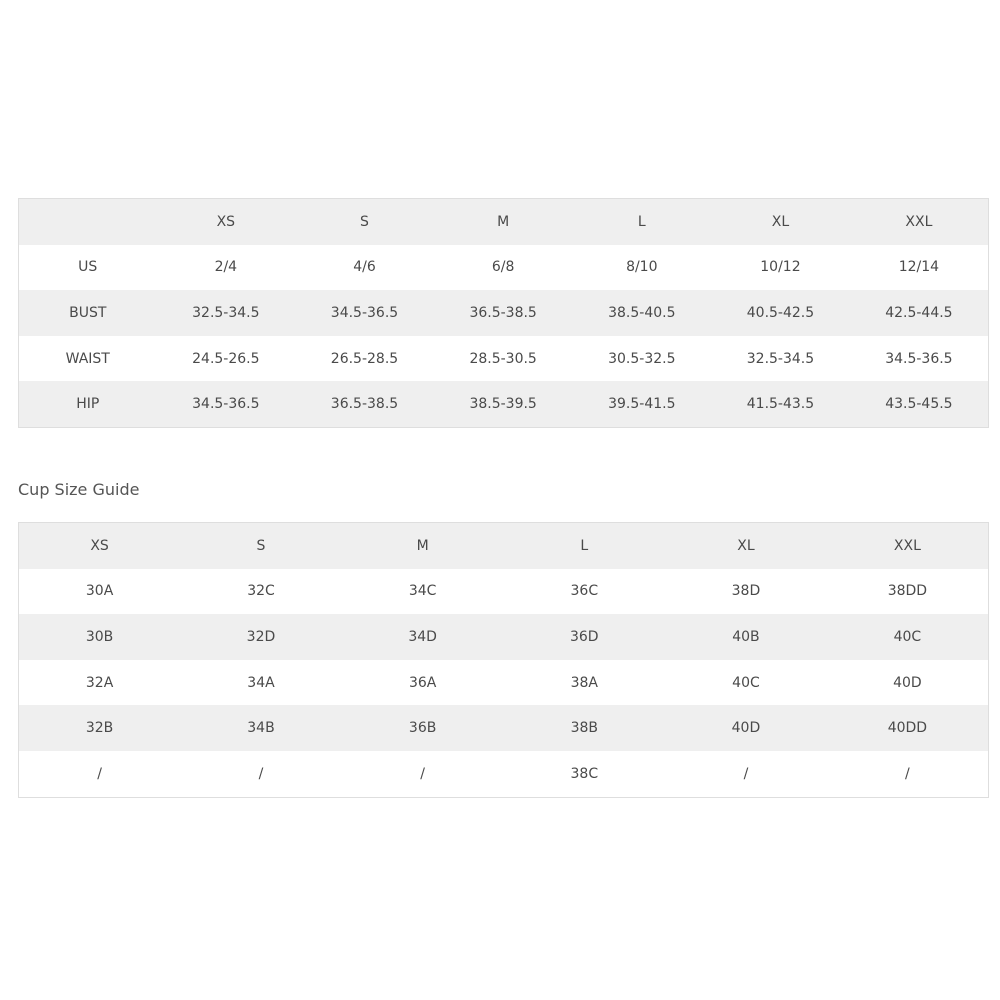 Image resolution: width=1000 pixels, height=1000 pixels. What do you see at coordinates (364, 267) in the screenshot?
I see `table-cell: 4/6` at bounding box center [364, 267].